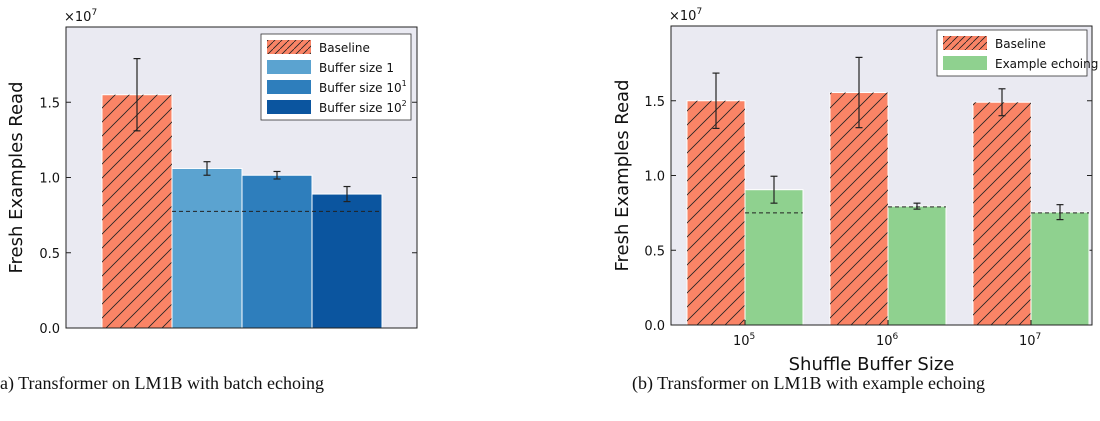 The width and height of the screenshot is (1100, 421). What do you see at coordinates (1030, 340) in the screenshot?
I see `x-tick-label: 10⁷` at bounding box center [1030, 340].